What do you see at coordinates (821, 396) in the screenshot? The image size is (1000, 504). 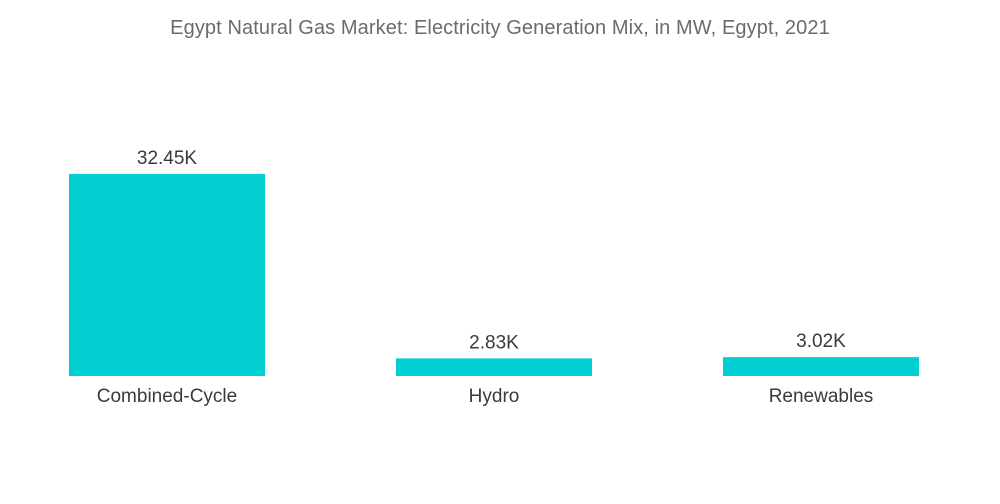 I see `category-label-renewables: Renewables` at bounding box center [821, 396].